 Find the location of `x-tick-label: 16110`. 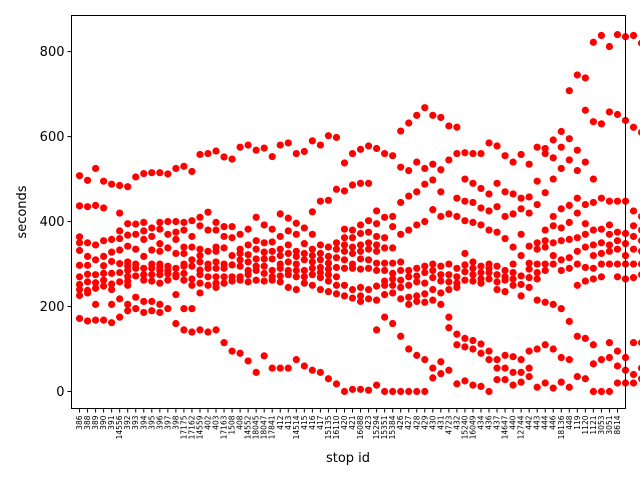

x-tick-label: 16110 is located at coordinates (336, 427).